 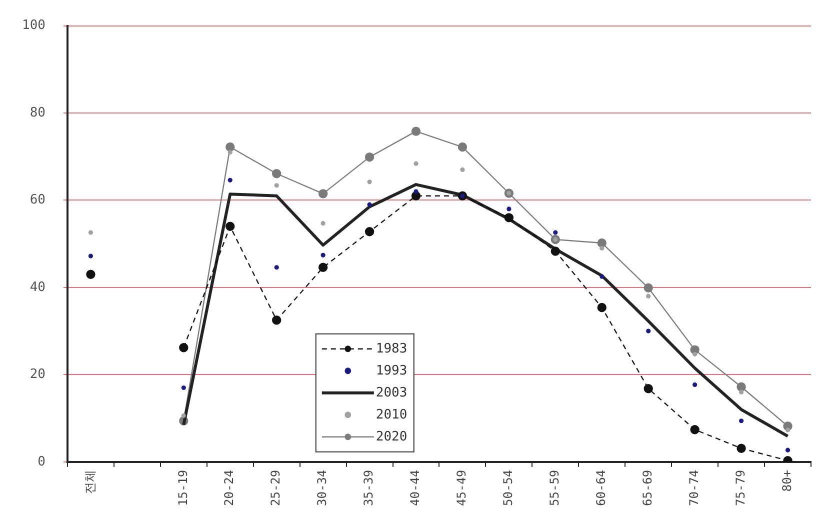 I want to click on y-tick-label: 0, so click(x=42, y=462).